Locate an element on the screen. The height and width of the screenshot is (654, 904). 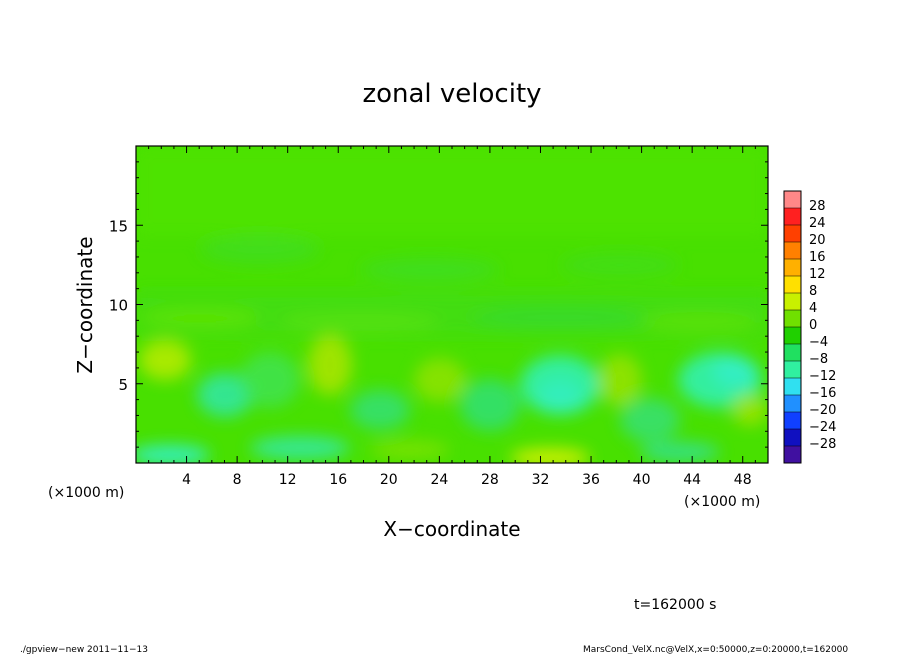
x-tick-label: 40 is located at coordinates (642, 480).